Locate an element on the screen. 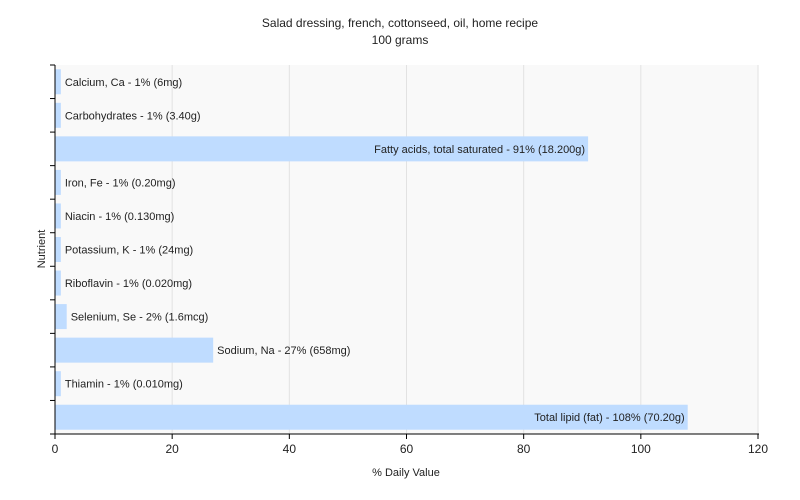 This screenshot has height=500, width=800. bar-label: Carbohydrates - 1% (3.40g) is located at coordinates (133, 116).